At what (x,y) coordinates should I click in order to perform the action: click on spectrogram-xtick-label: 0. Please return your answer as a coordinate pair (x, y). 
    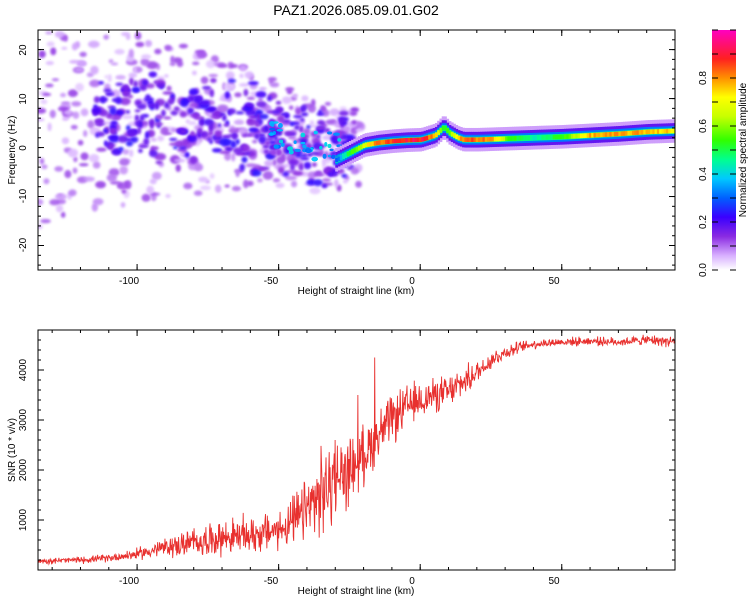
    Looking at the image, I should click on (412, 281).